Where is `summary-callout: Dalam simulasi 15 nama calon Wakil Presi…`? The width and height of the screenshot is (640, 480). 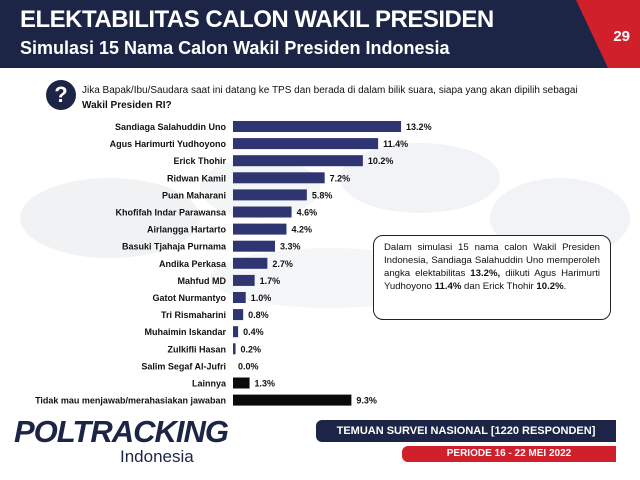 summary-callout: Dalam simulasi 15 nama calon Wakil Presi… is located at coordinates (492, 277).